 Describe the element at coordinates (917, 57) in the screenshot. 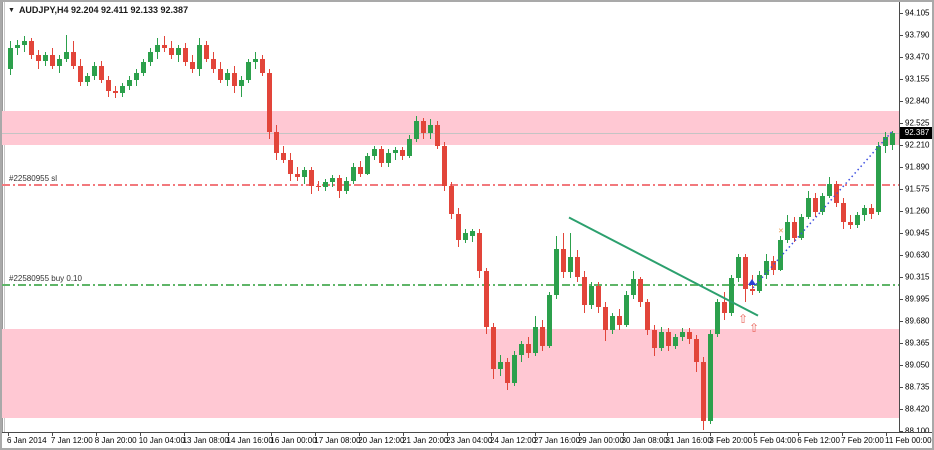

I see `price-axis-label: 93.470` at that location.